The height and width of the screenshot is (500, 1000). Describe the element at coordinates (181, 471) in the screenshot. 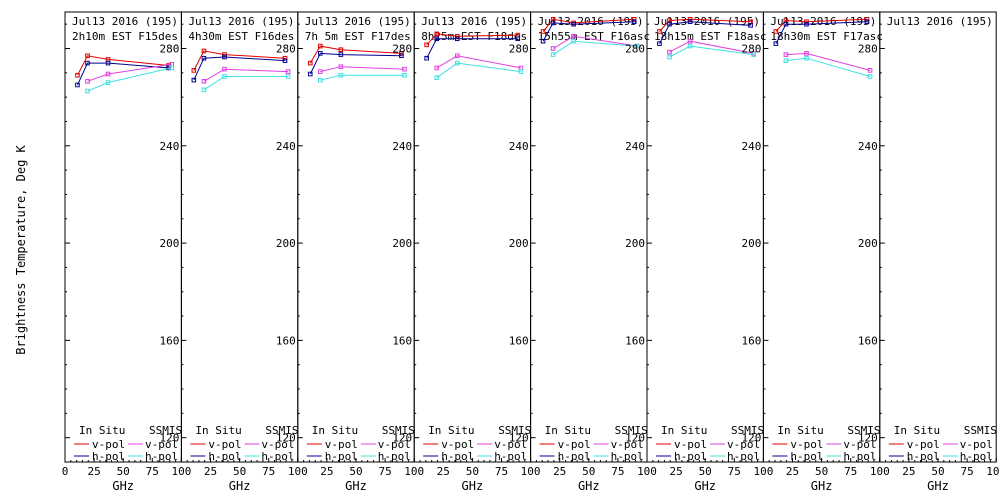

I see `x-tick-label: 100` at that location.